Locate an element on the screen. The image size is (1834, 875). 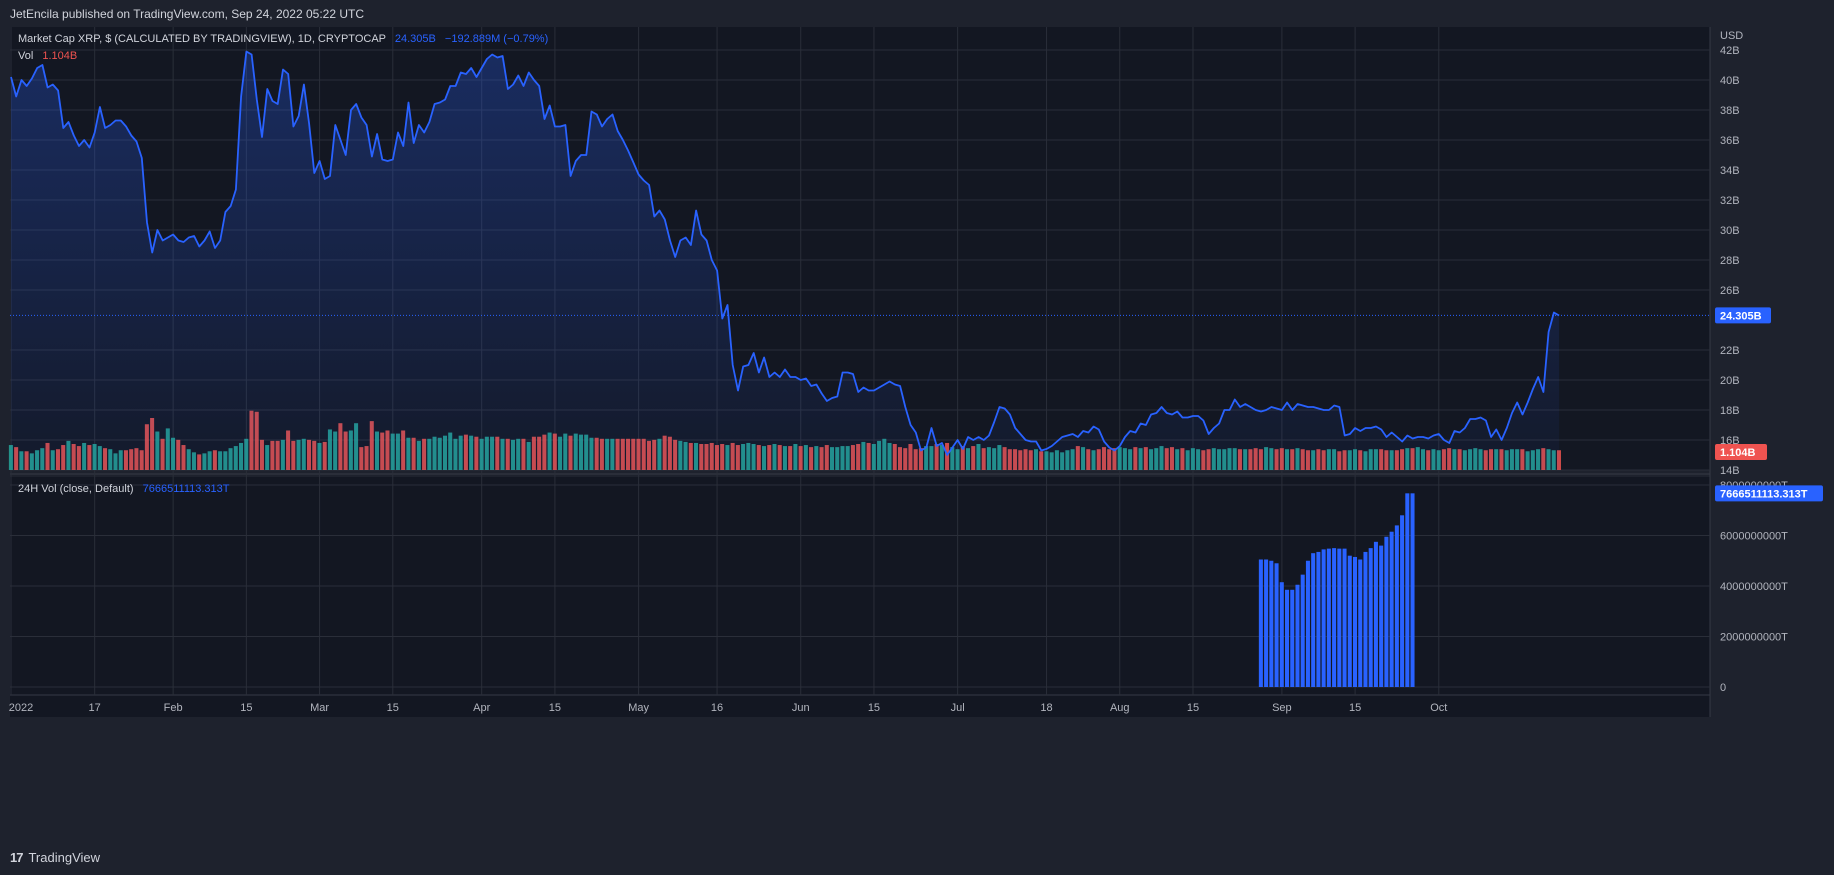
main-y-unit-label: USD is located at coordinates (1731, 36).